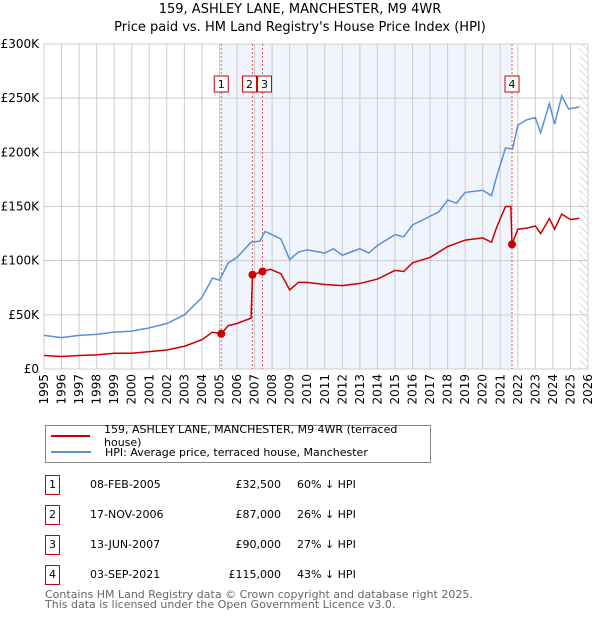 Image resolution: width=600 pixels, height=620 pixels. What do you see at coordinates (258, 484) in the screenshot?
I see `sale-price: £32,500` at bounding box center [258, 484].